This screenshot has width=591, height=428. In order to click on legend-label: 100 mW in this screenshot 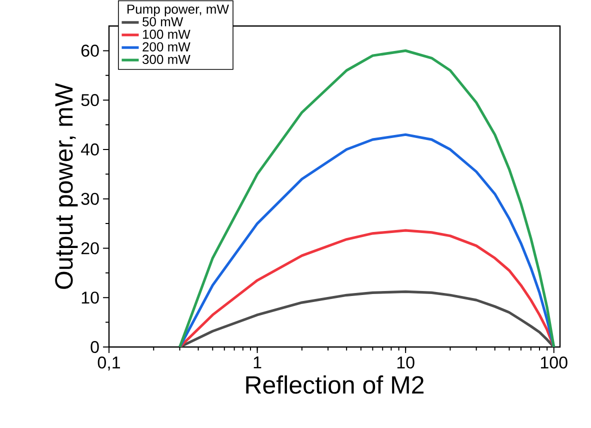, I will do `click(166, 34)`.